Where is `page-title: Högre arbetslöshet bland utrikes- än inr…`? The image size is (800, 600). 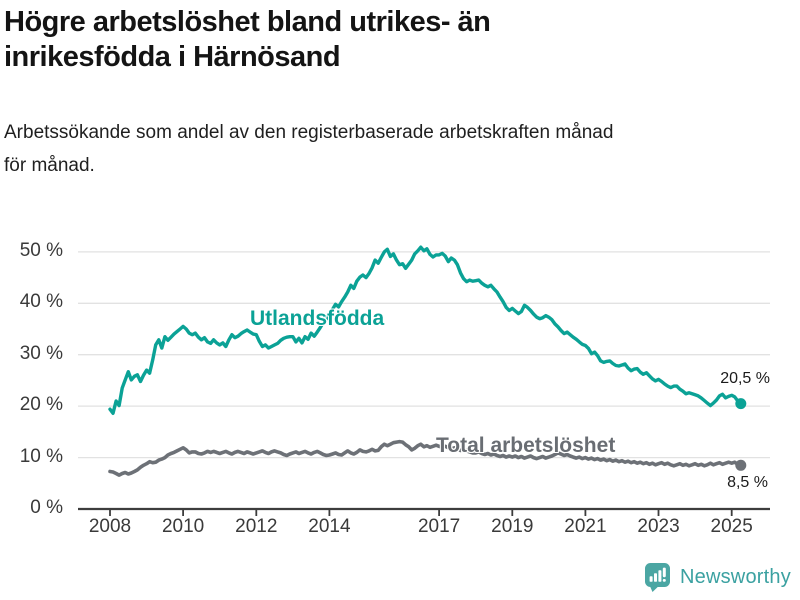 page-title: Högre arbetslöshet bland utrikes- än inr… is located at coordinates (247, 39).